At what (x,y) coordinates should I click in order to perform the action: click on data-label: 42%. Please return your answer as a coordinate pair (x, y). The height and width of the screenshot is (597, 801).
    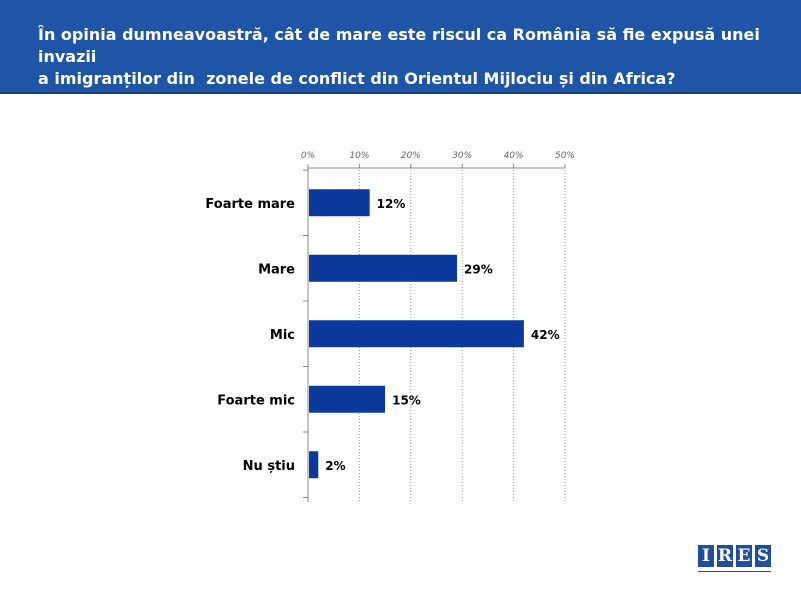
    Looking at the image, I should click on (545, 335).